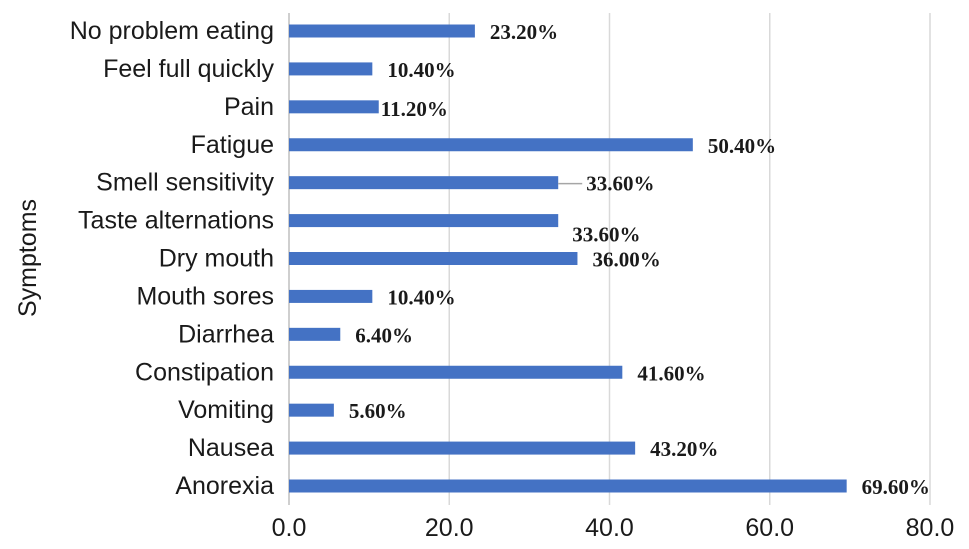 The width and height of the screenshot is (969, 549). I want to click on x-tick-label: 40.0, so click(609, 528).